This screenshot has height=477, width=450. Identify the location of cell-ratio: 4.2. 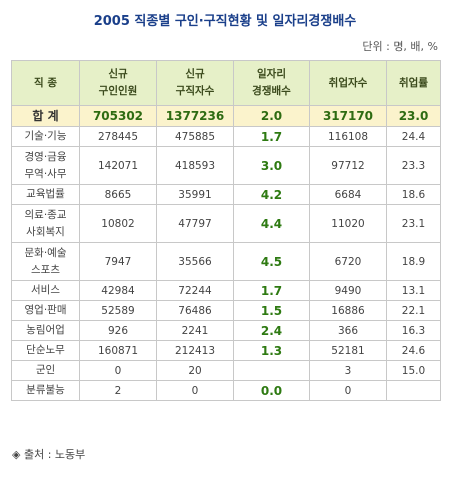
(271, 194).